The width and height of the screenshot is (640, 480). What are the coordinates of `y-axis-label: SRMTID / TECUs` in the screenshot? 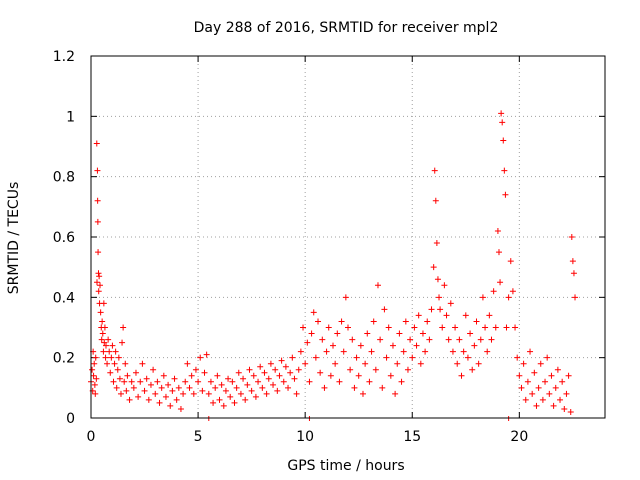 It's located at (14, 238).